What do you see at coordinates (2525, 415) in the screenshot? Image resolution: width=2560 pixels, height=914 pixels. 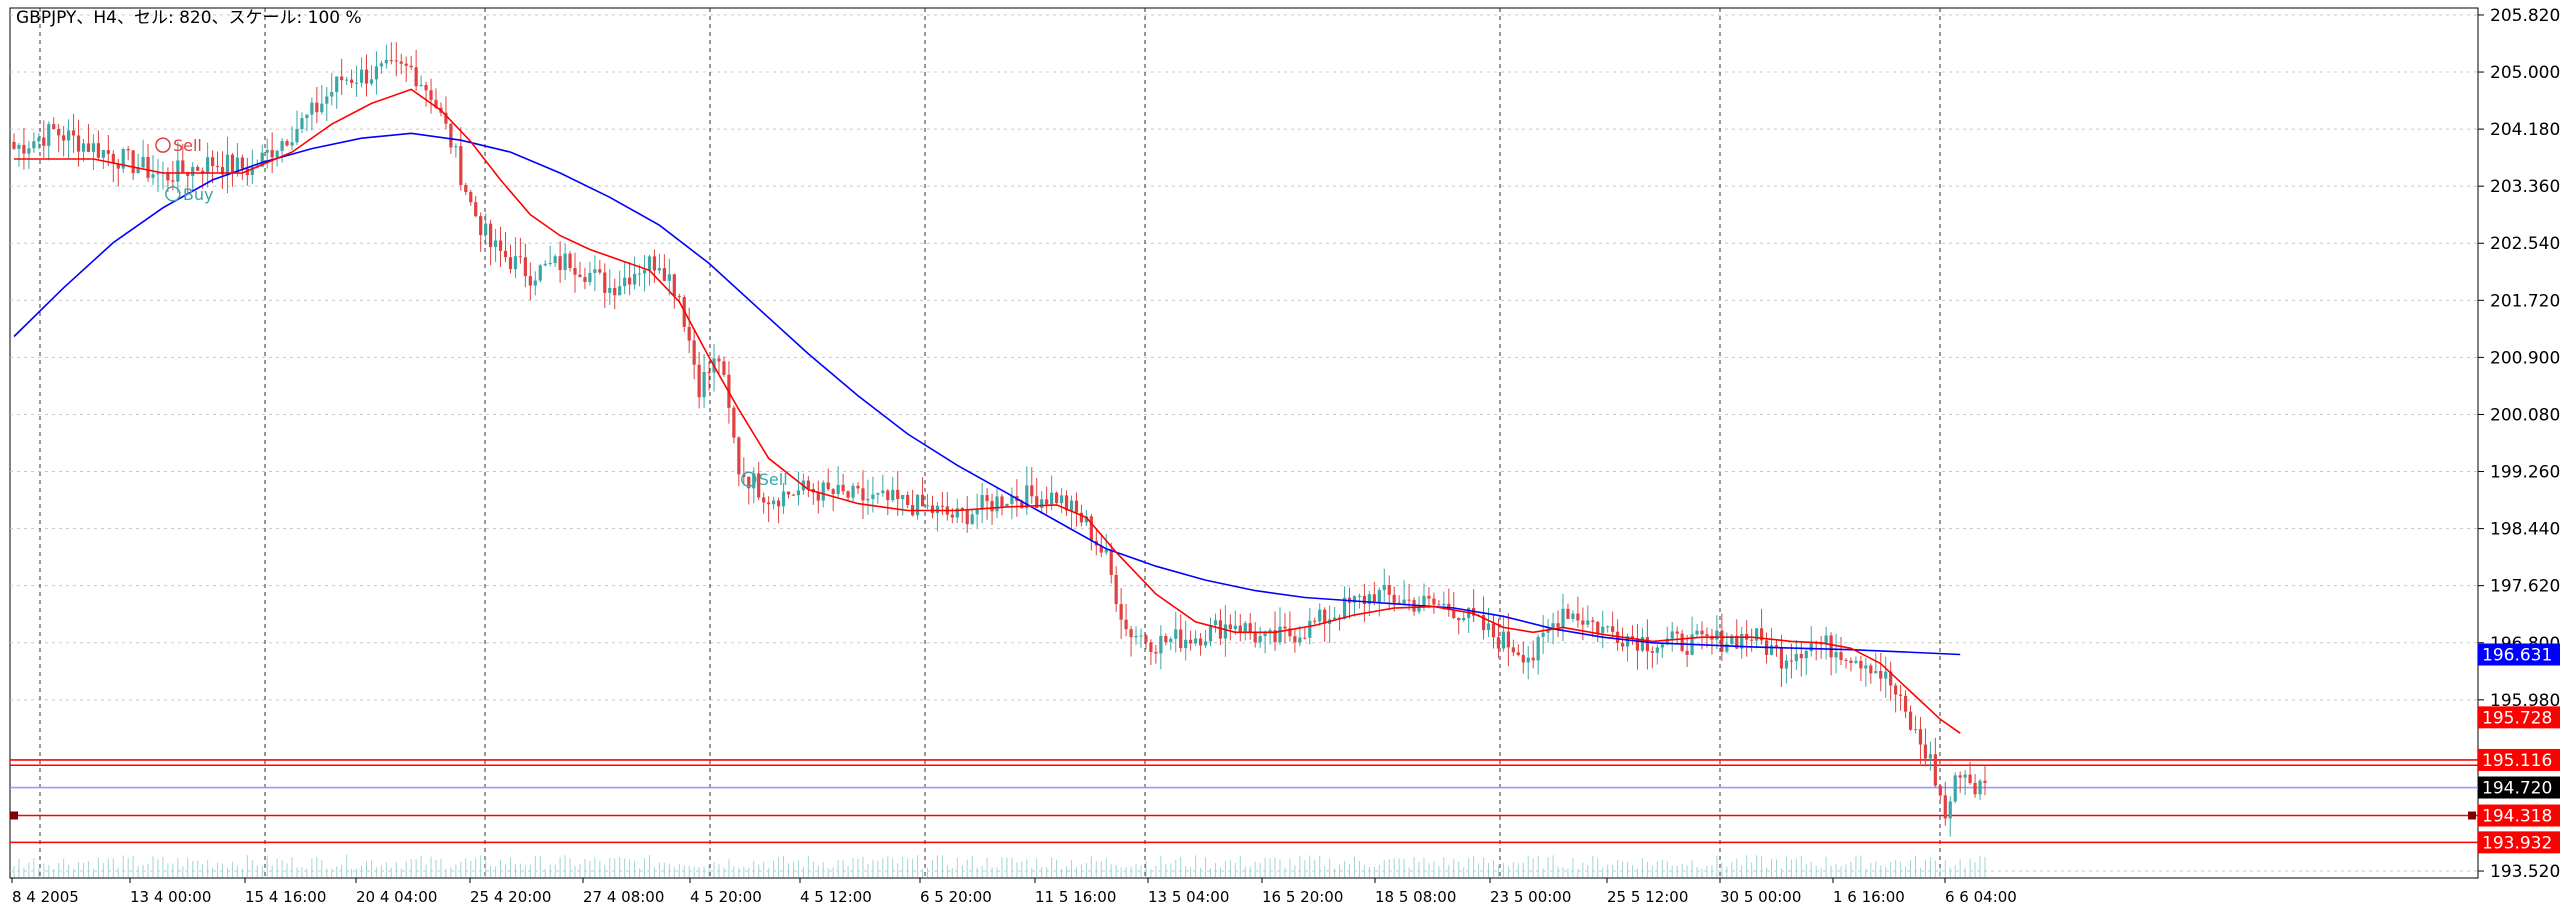 I see `price-tick-label-7: 200.080` at bounding box center [2525, 415].